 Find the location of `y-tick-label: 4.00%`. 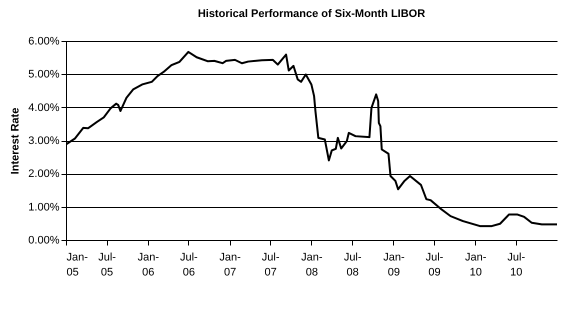

y-tick-label: 4.00% is located at coordinates (44, 108).